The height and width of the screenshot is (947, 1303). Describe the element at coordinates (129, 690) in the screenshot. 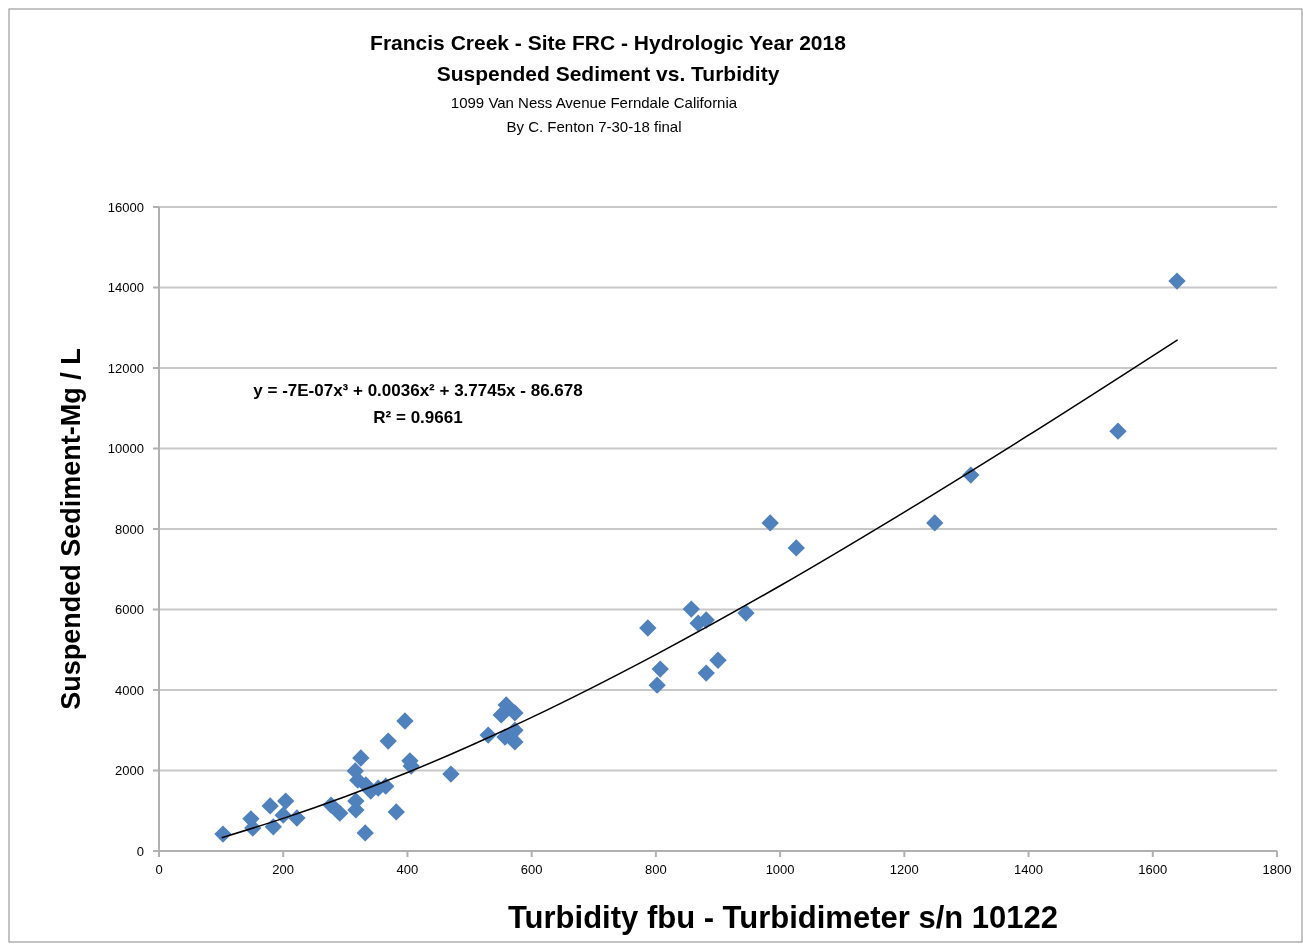

I see `y-tick-label: 4000` at that location.